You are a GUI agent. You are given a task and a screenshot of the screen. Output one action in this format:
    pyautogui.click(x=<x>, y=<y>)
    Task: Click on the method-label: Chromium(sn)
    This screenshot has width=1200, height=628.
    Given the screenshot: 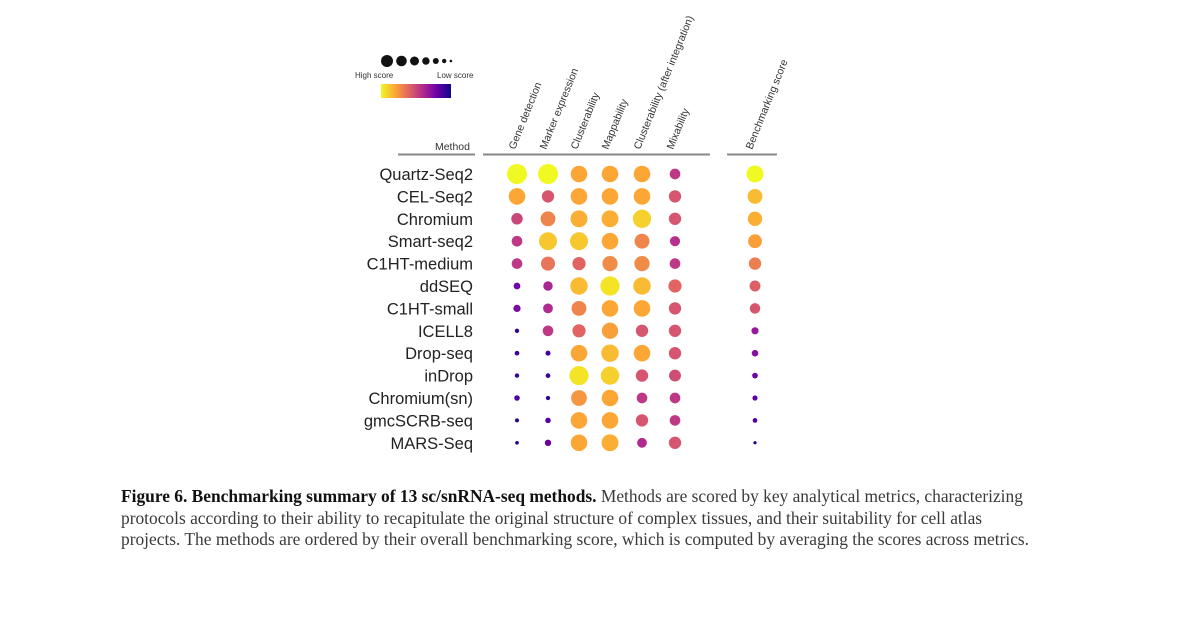 What is the action you would take?
    pyautogui.click(x=420, y=399)
    